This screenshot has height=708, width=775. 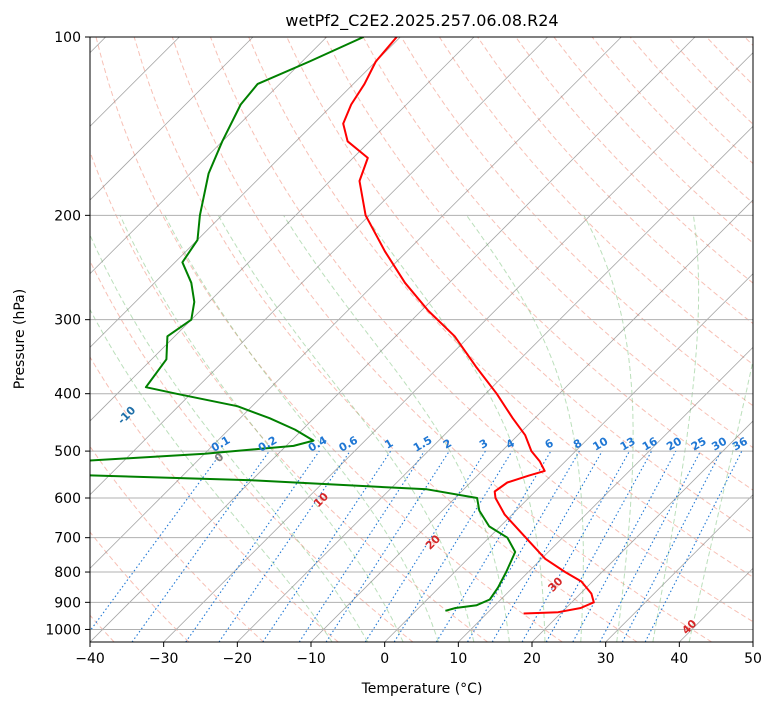 What do you see at coordinates (67, 395) in the screenshot?
I see `y-tick-label: 400` at bounding box center [67, 395].